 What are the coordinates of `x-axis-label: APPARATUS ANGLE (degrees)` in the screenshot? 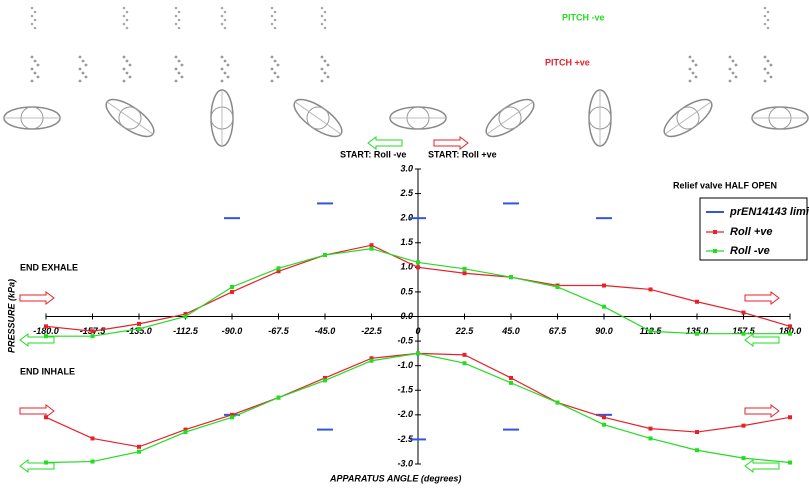 It's located at (395, 478).